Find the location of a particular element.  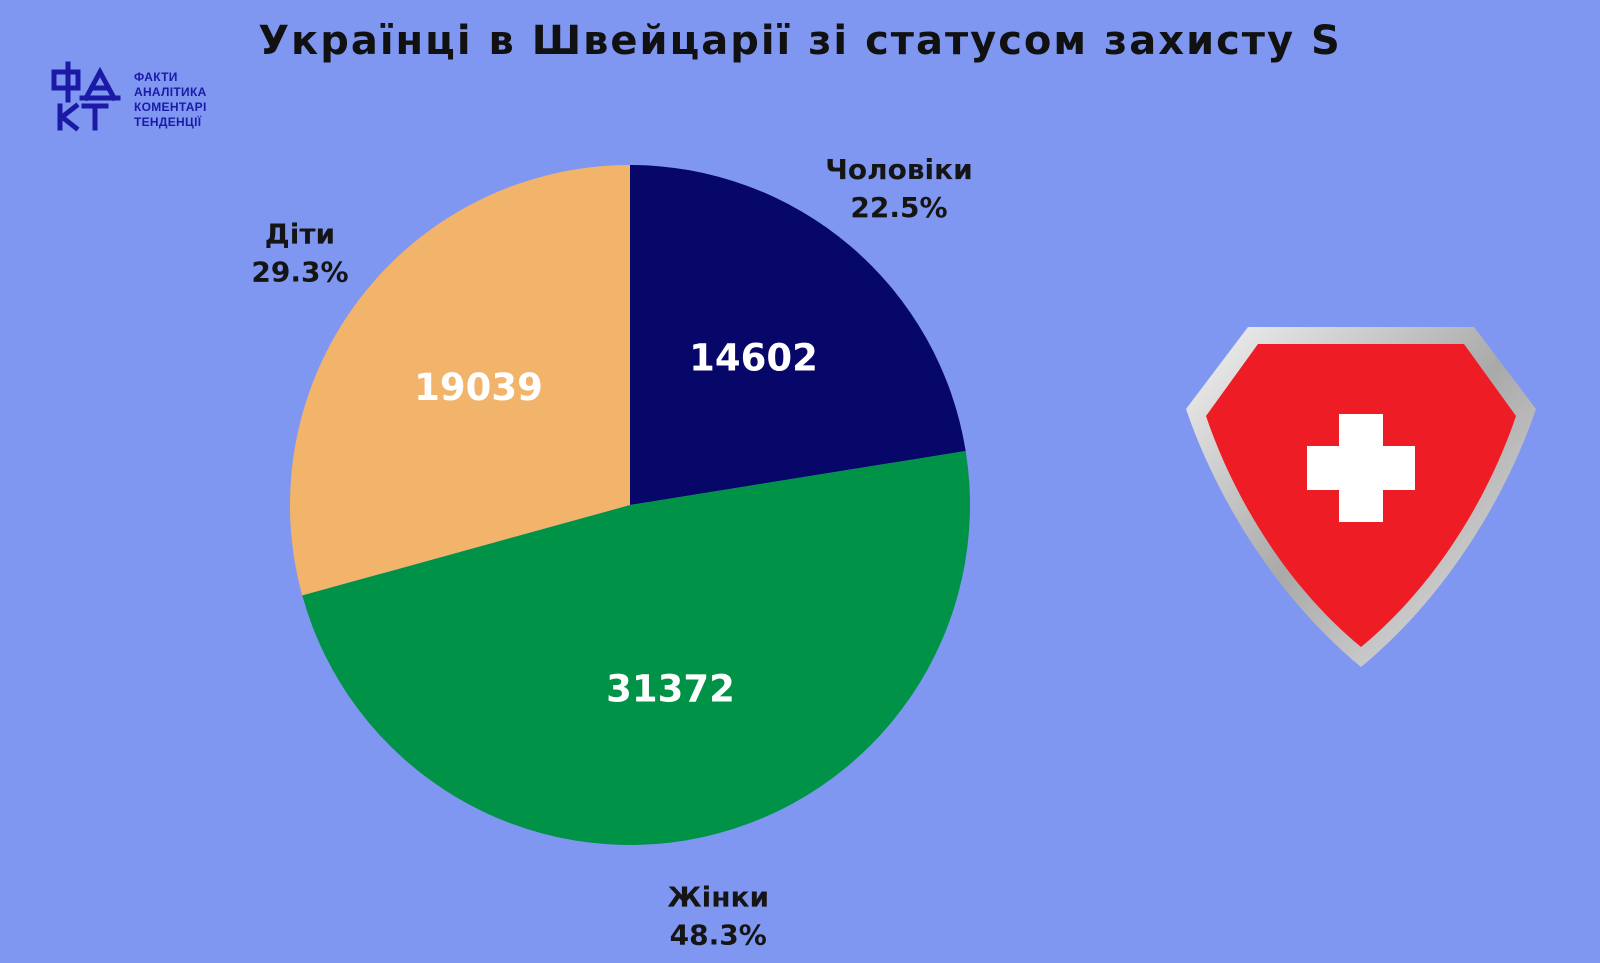

fakt-logo: ФАКТИ АНАЛІТИКА КОМЕНТАРІ ТЕНДЕНЦІЇ is located at coordinates (146, 100).